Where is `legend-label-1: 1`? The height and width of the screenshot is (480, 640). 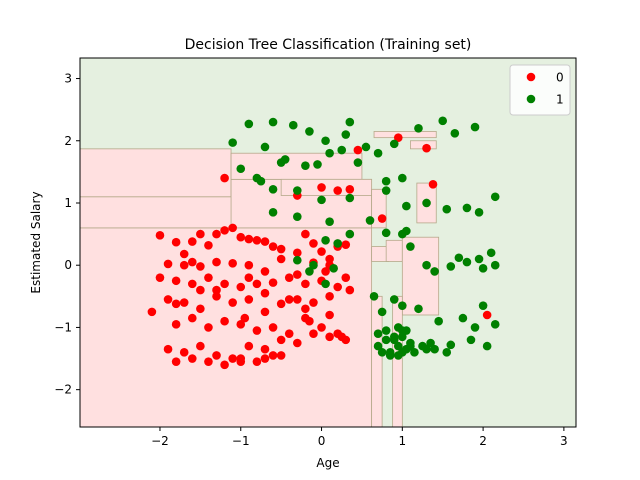
legend-label-1: 1 is located at coordinates (560, 100).